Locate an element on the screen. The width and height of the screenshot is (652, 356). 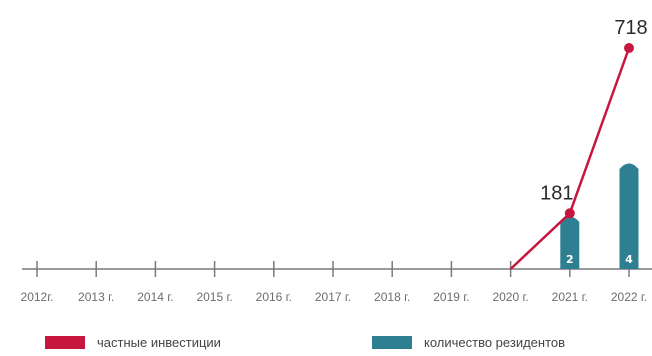
legend-item-investments: частные инвестиции is located at coordinates (133, 342).